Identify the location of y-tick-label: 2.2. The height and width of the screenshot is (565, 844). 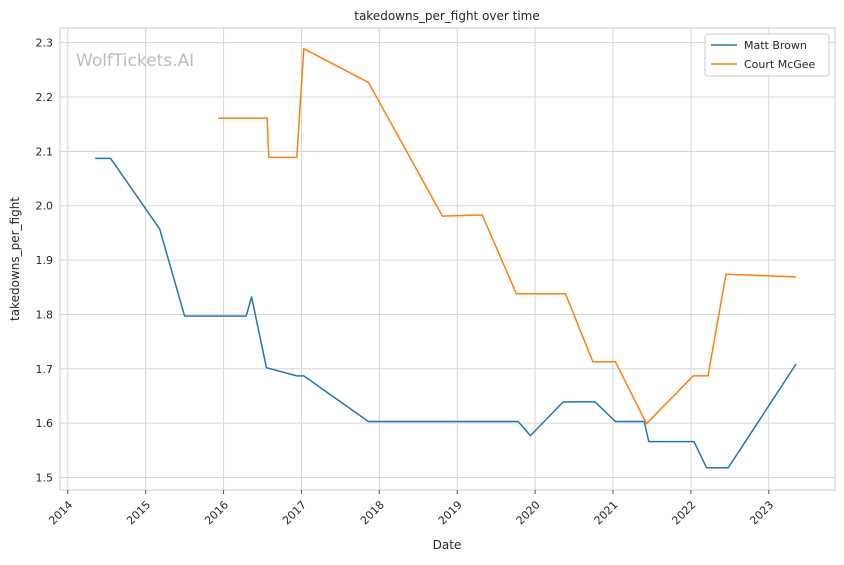
(45, 97).